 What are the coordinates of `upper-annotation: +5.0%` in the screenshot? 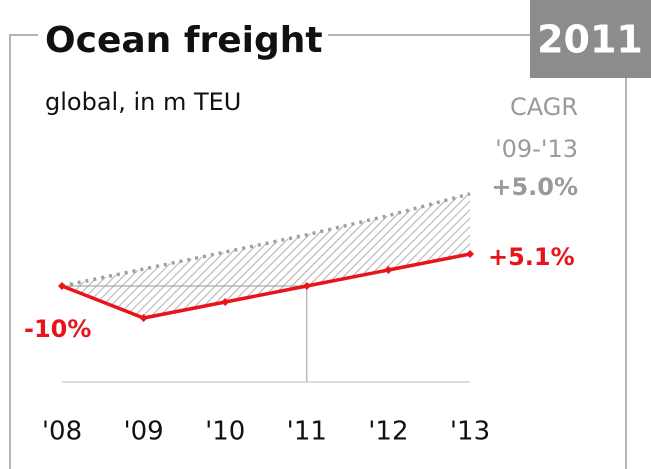 It's located at (534, 187).